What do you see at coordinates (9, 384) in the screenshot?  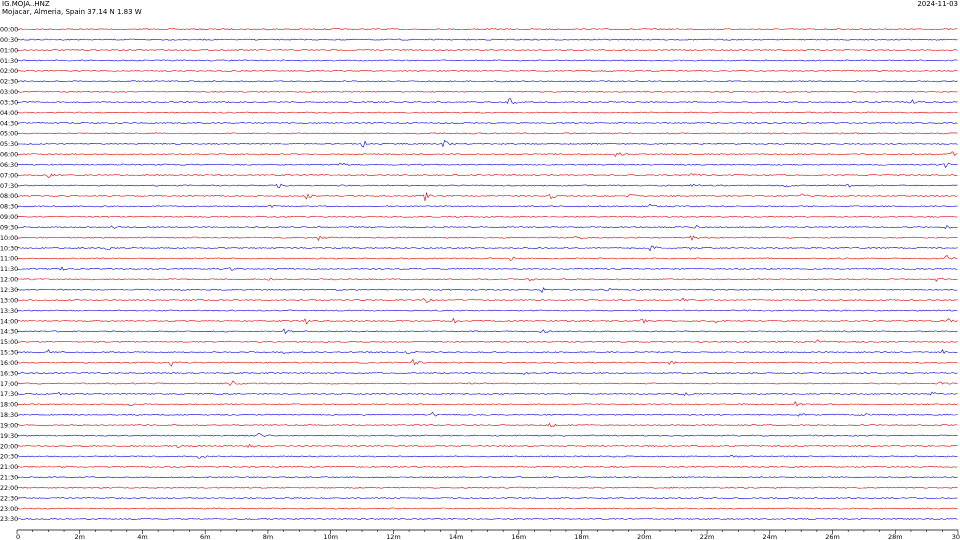 I see `row-time-label: 17:00` at bounding box center [9, 384].